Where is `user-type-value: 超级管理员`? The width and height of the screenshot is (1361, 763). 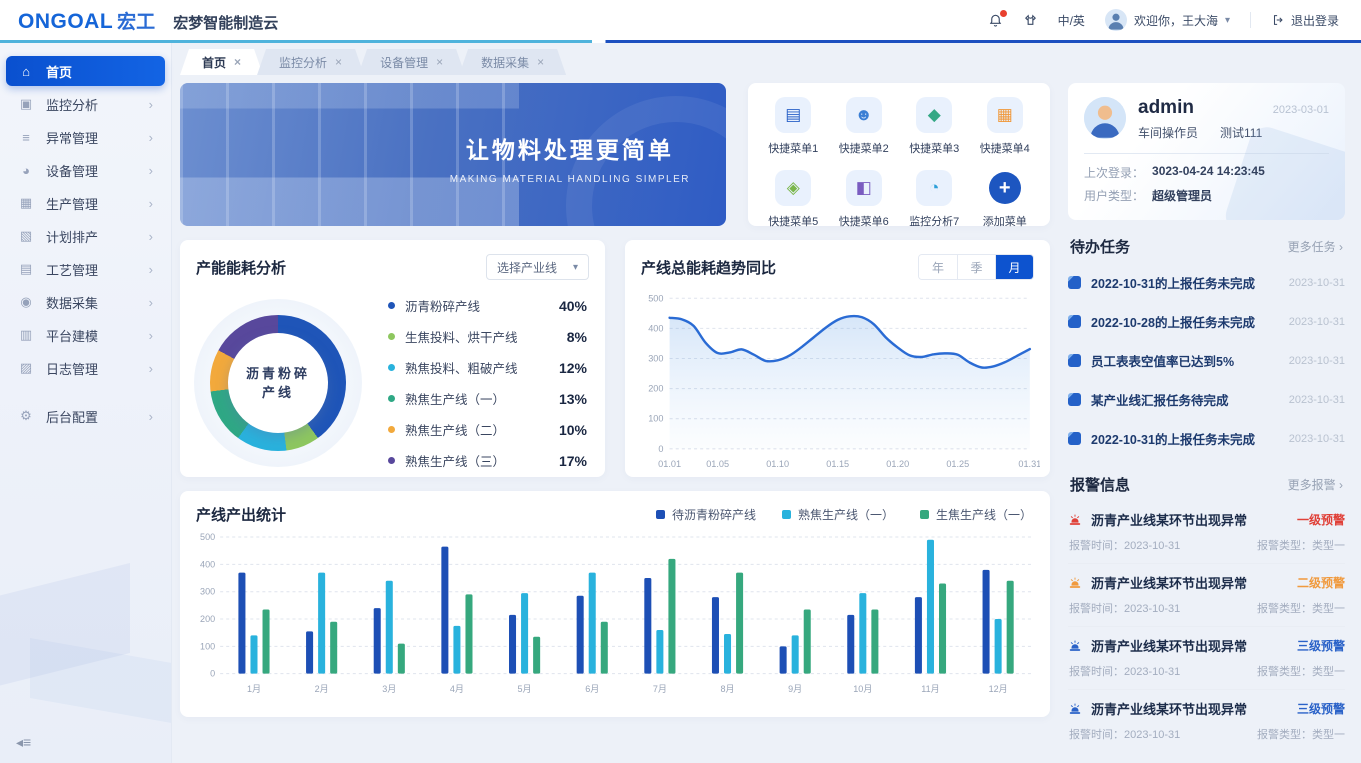
user-type-value: 超级管理员 is located at coordinates (1182, 196).